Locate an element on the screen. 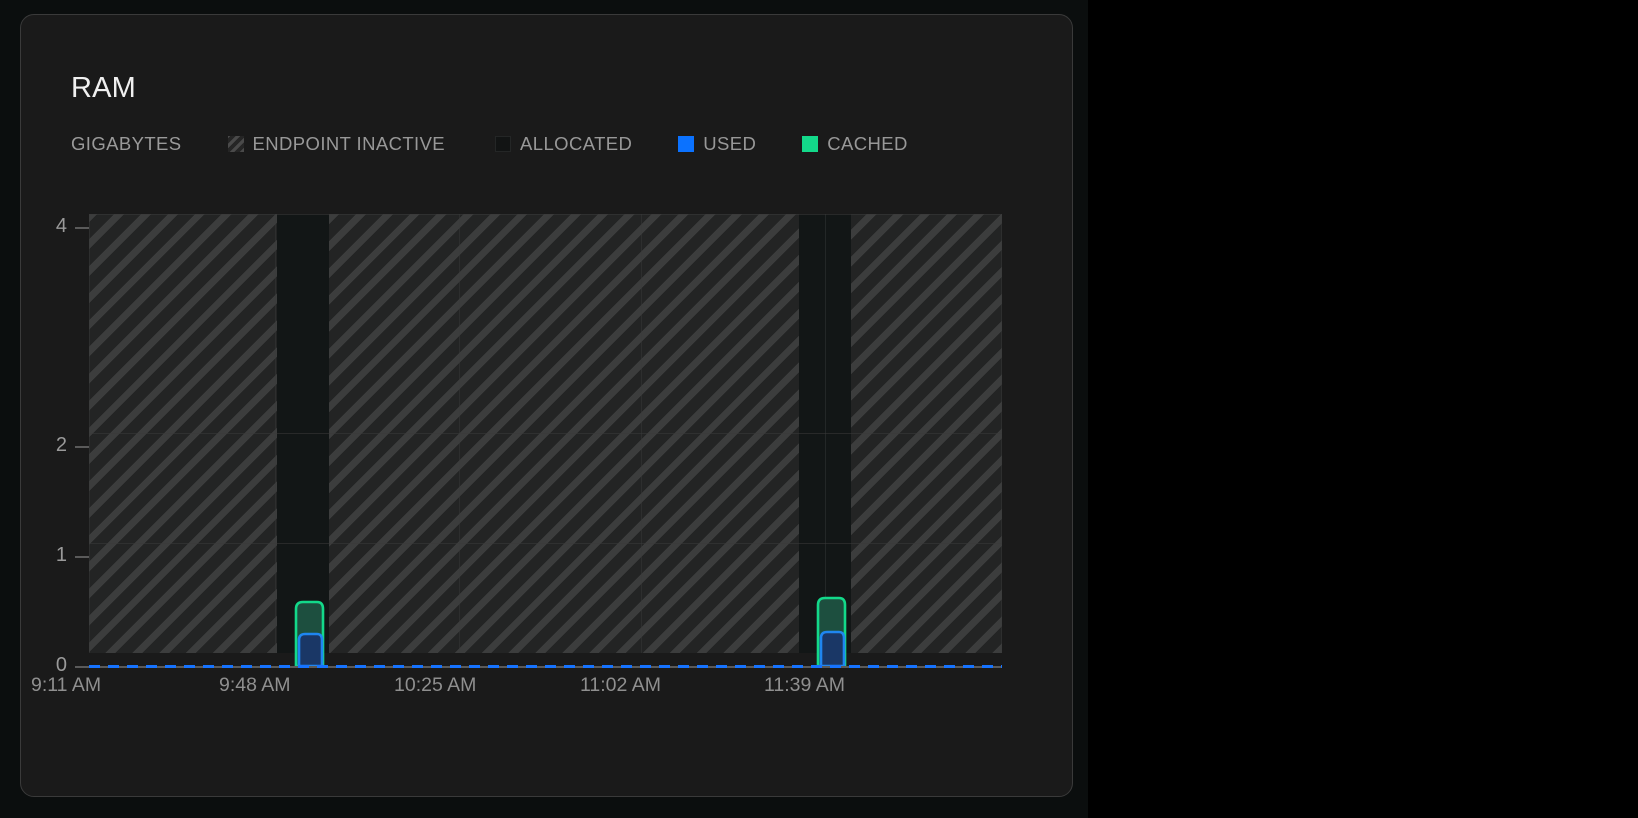 The height and width of the screenshot is (818, 1638). x-tick-label: 10:25 AM is located at coordinates (435, 685).